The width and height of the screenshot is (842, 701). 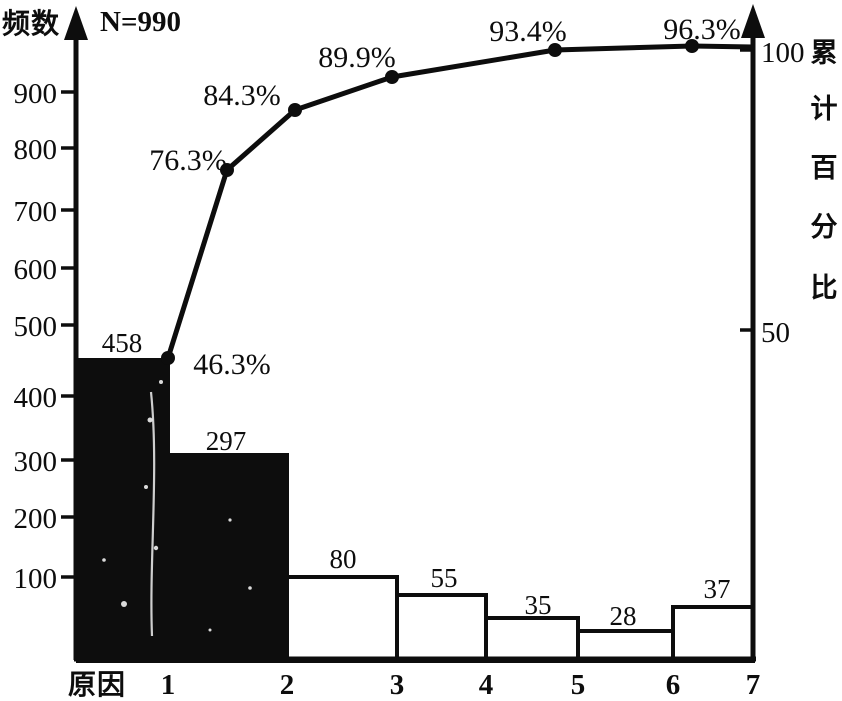 What do you see at coordinates (824, 227) in the screenshot?
I see `right-axis-title-char: 分` at bounding box center [824, 227].